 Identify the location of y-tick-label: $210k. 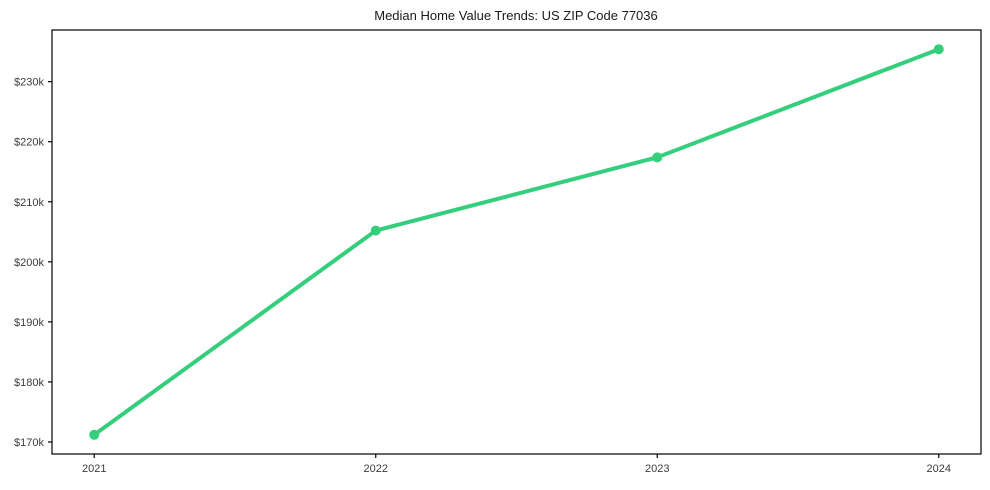
(29, 203).